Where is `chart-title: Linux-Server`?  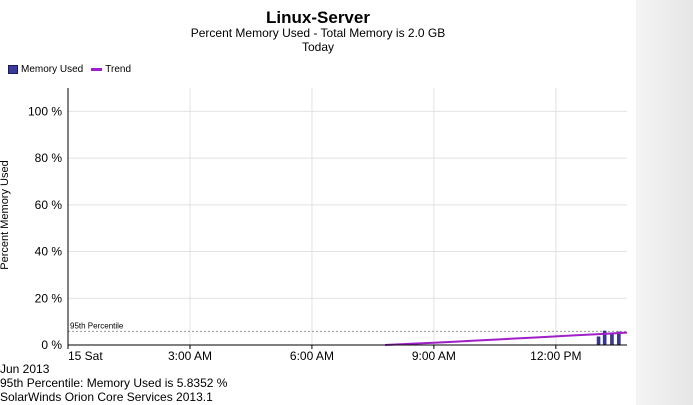 chart-title: Linux-Server is located at coordinates (318, 17).